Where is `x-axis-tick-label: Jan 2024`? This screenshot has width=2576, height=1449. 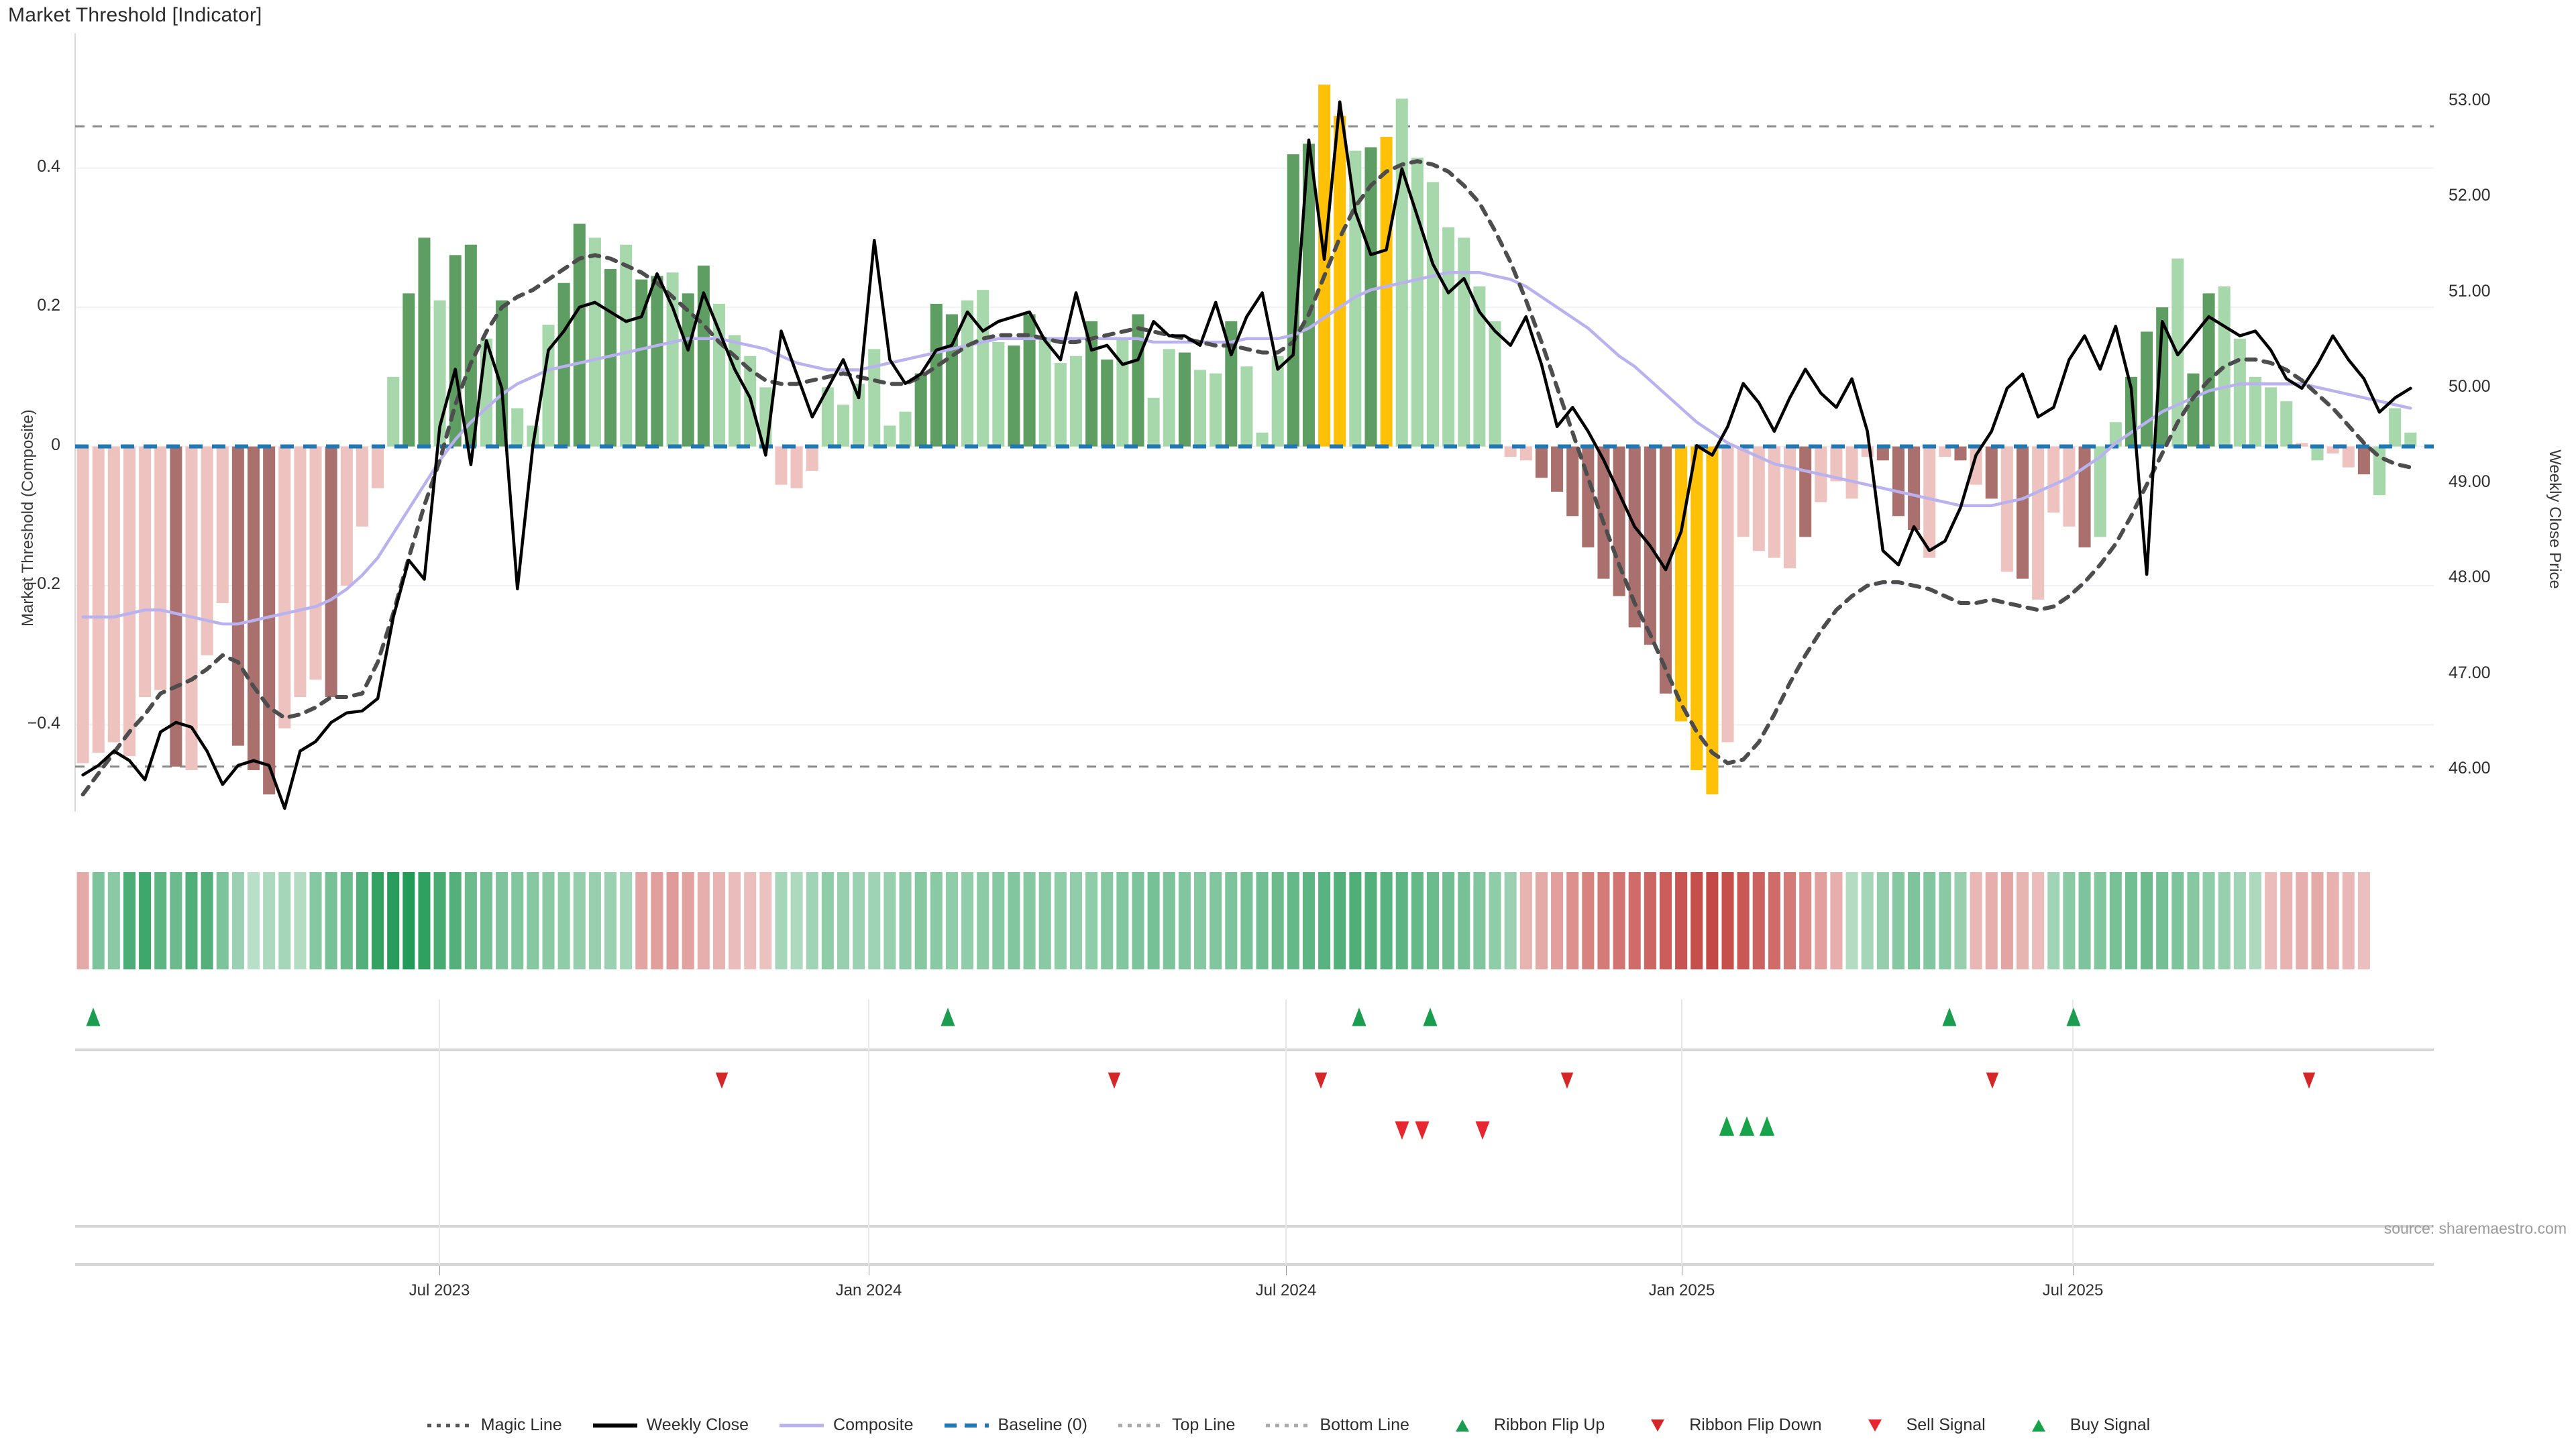
x-axis-tick-label: Jan 2024 is located at coordinates (868, 1290).